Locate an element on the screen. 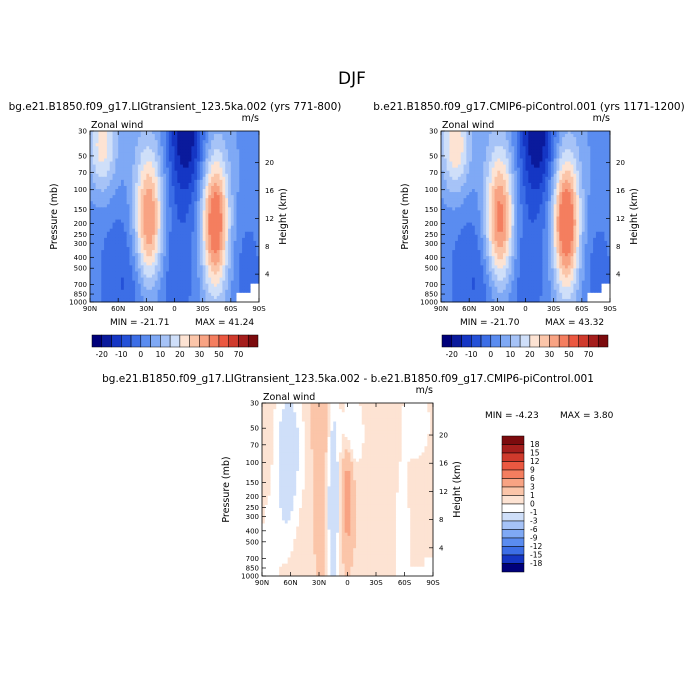  y-tick-label: 1000 is located at coordinates (78, 303).